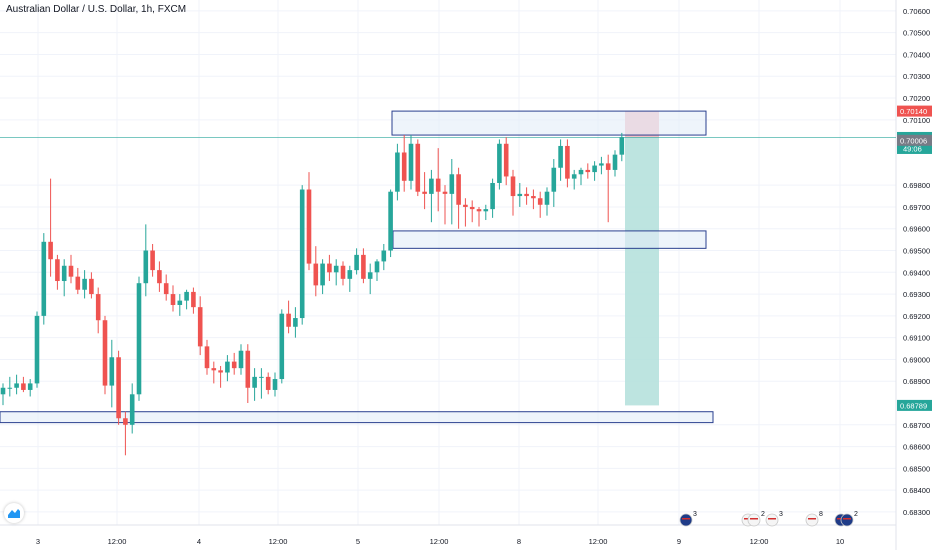 Image resolution: width=932 pixels, height=555 pixels. What do you see at coordinates (14, 513) in the screenshot?
I see `tradingview-logo-icon` at bounding box center [14, 513].